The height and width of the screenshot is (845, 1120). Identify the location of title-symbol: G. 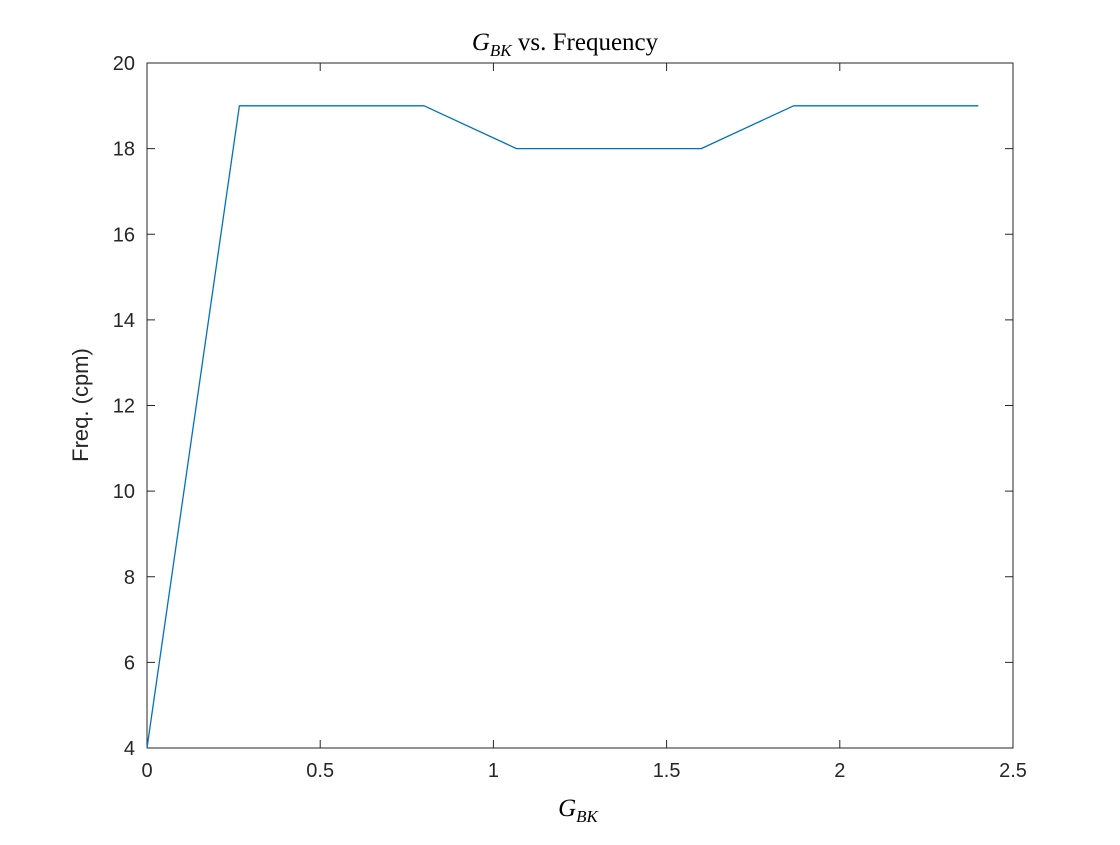
(481, 42).